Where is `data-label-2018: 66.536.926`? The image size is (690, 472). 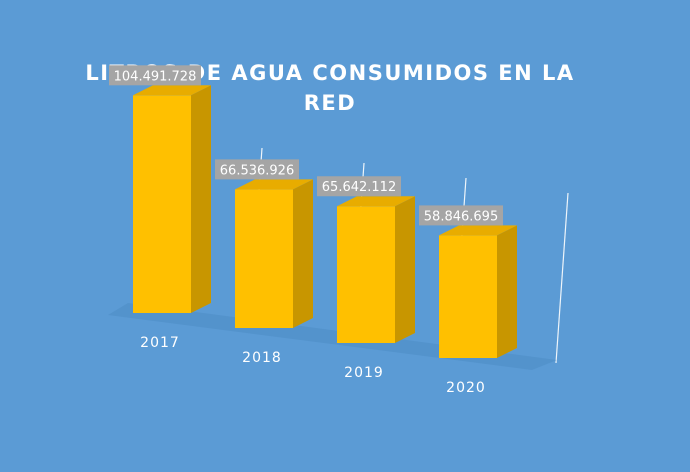
data-label-2018: 66.536.926 is located at coordinates (257, 170).